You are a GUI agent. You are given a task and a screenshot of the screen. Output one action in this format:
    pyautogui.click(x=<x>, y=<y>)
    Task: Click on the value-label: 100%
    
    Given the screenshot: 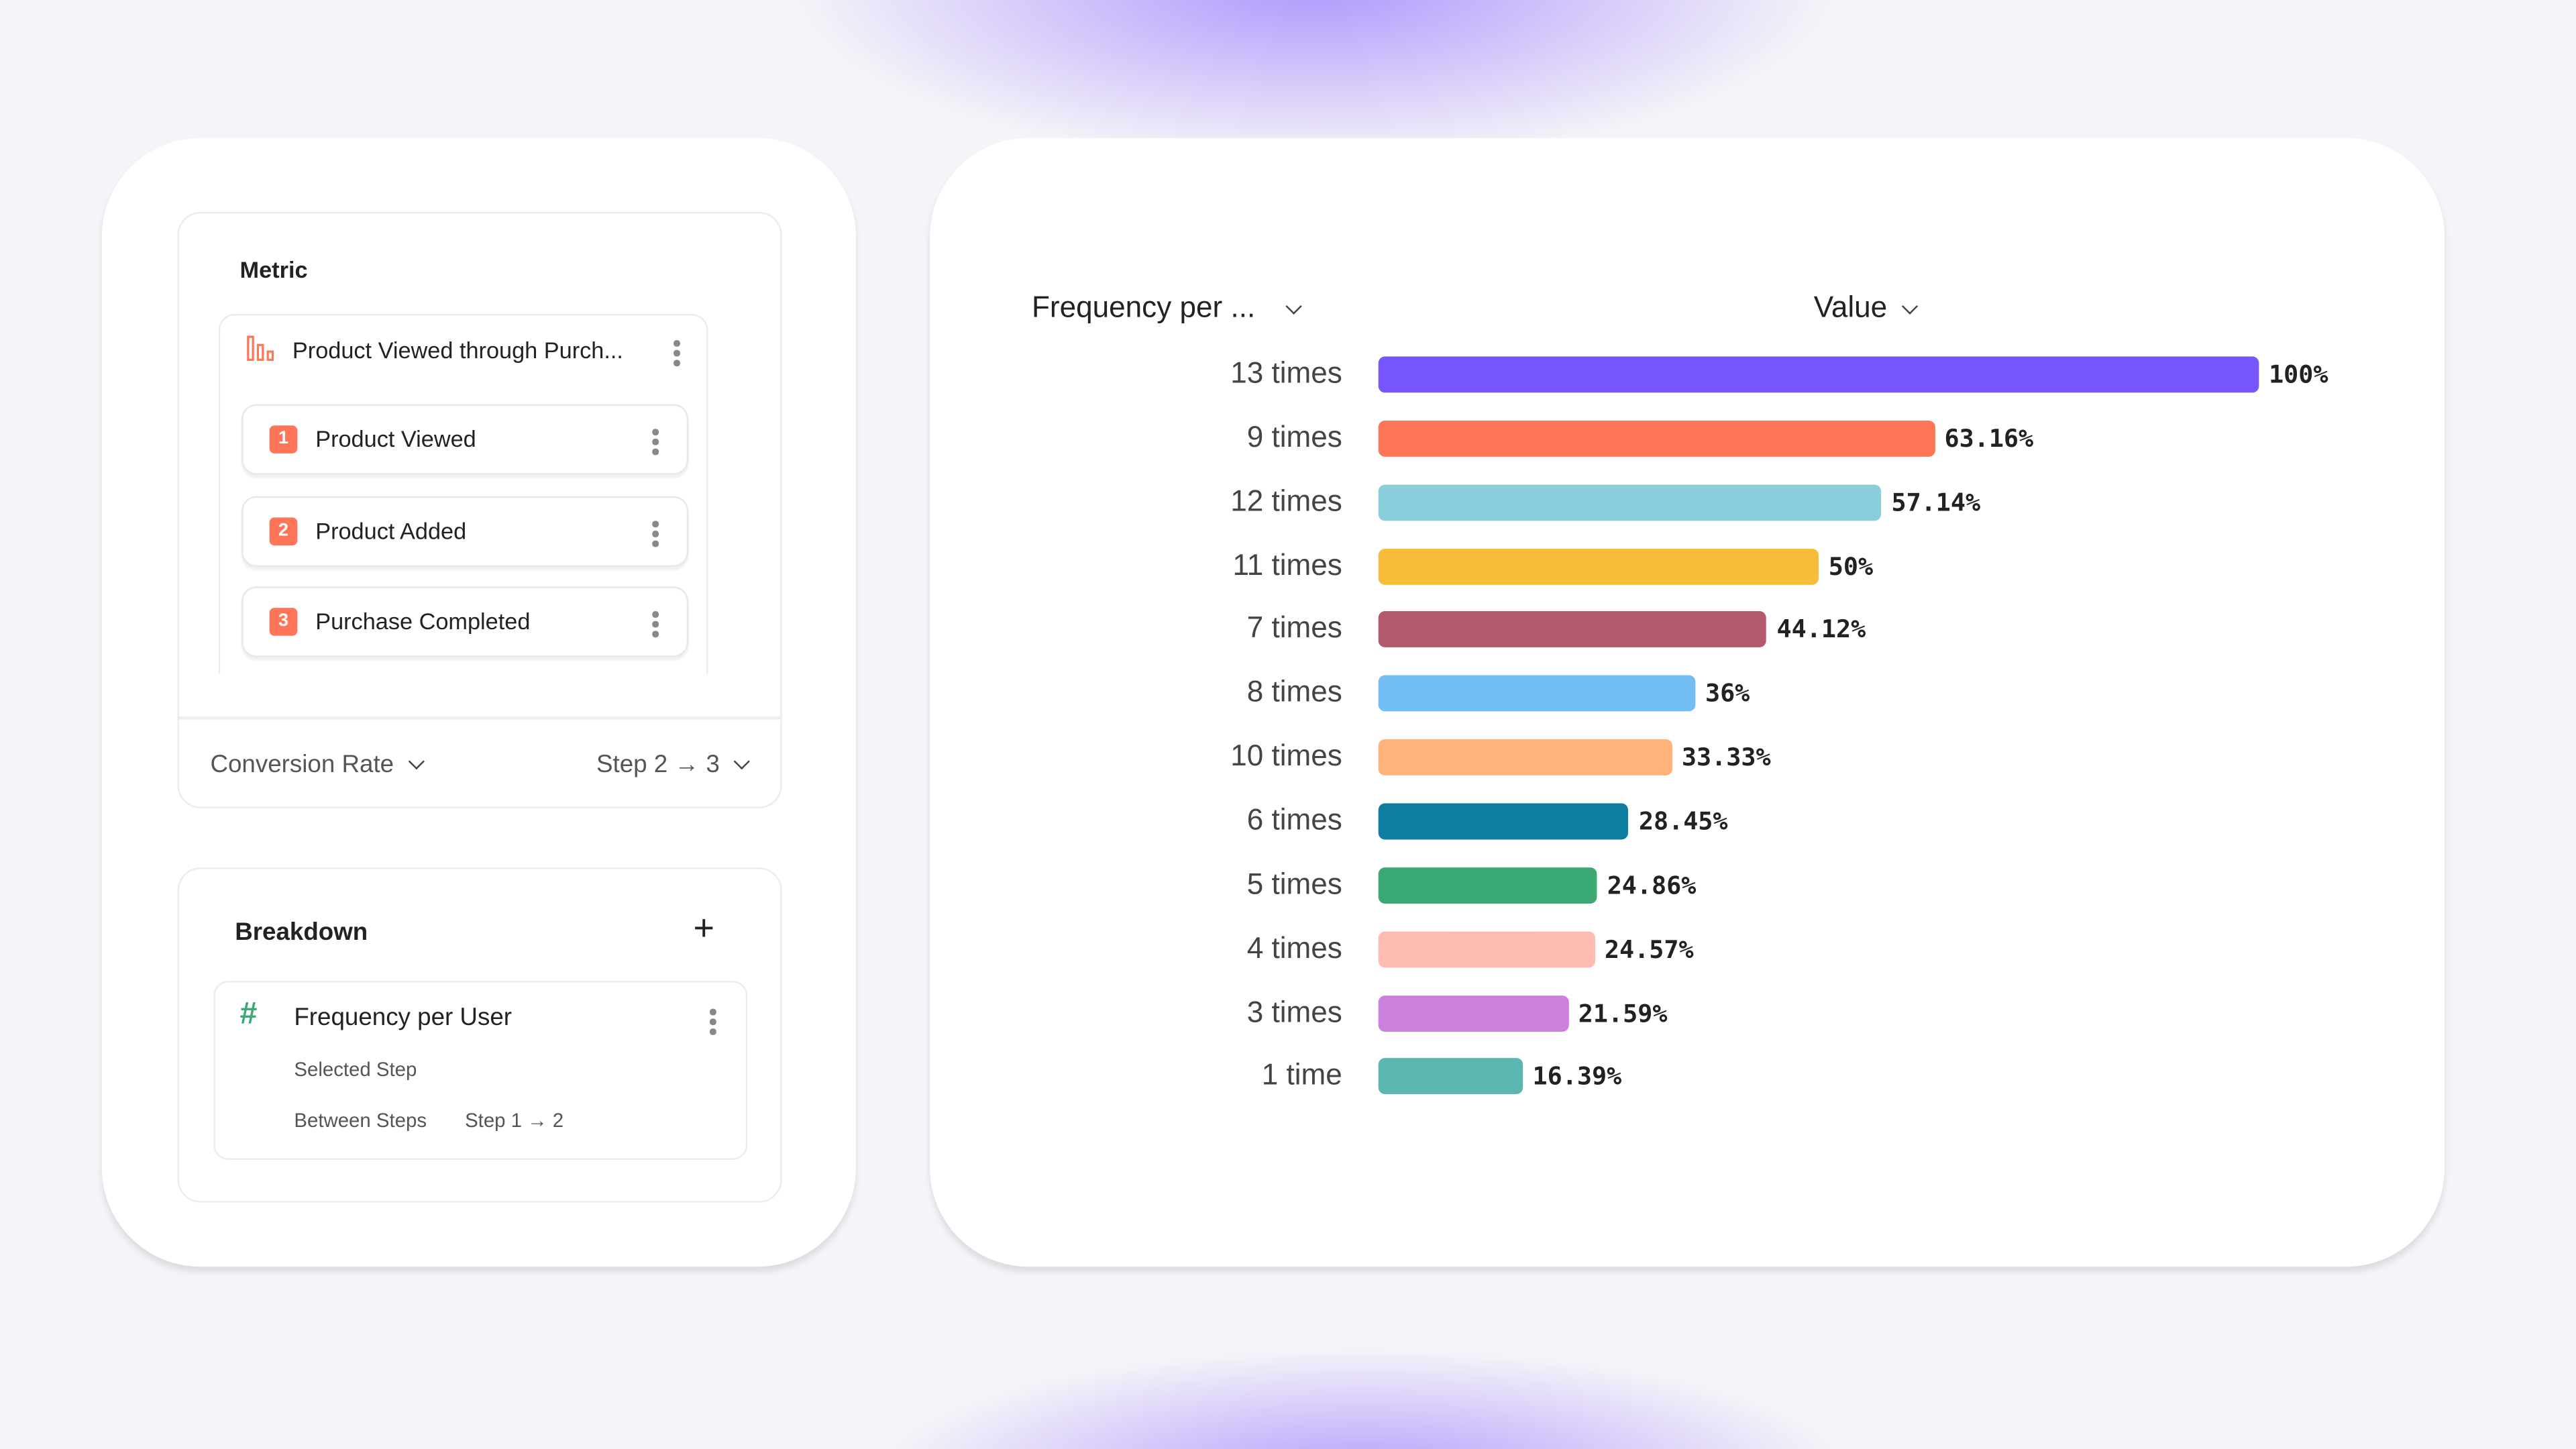 What is the action you would take?
    pyautogui.click(x=2298, y=375)
    